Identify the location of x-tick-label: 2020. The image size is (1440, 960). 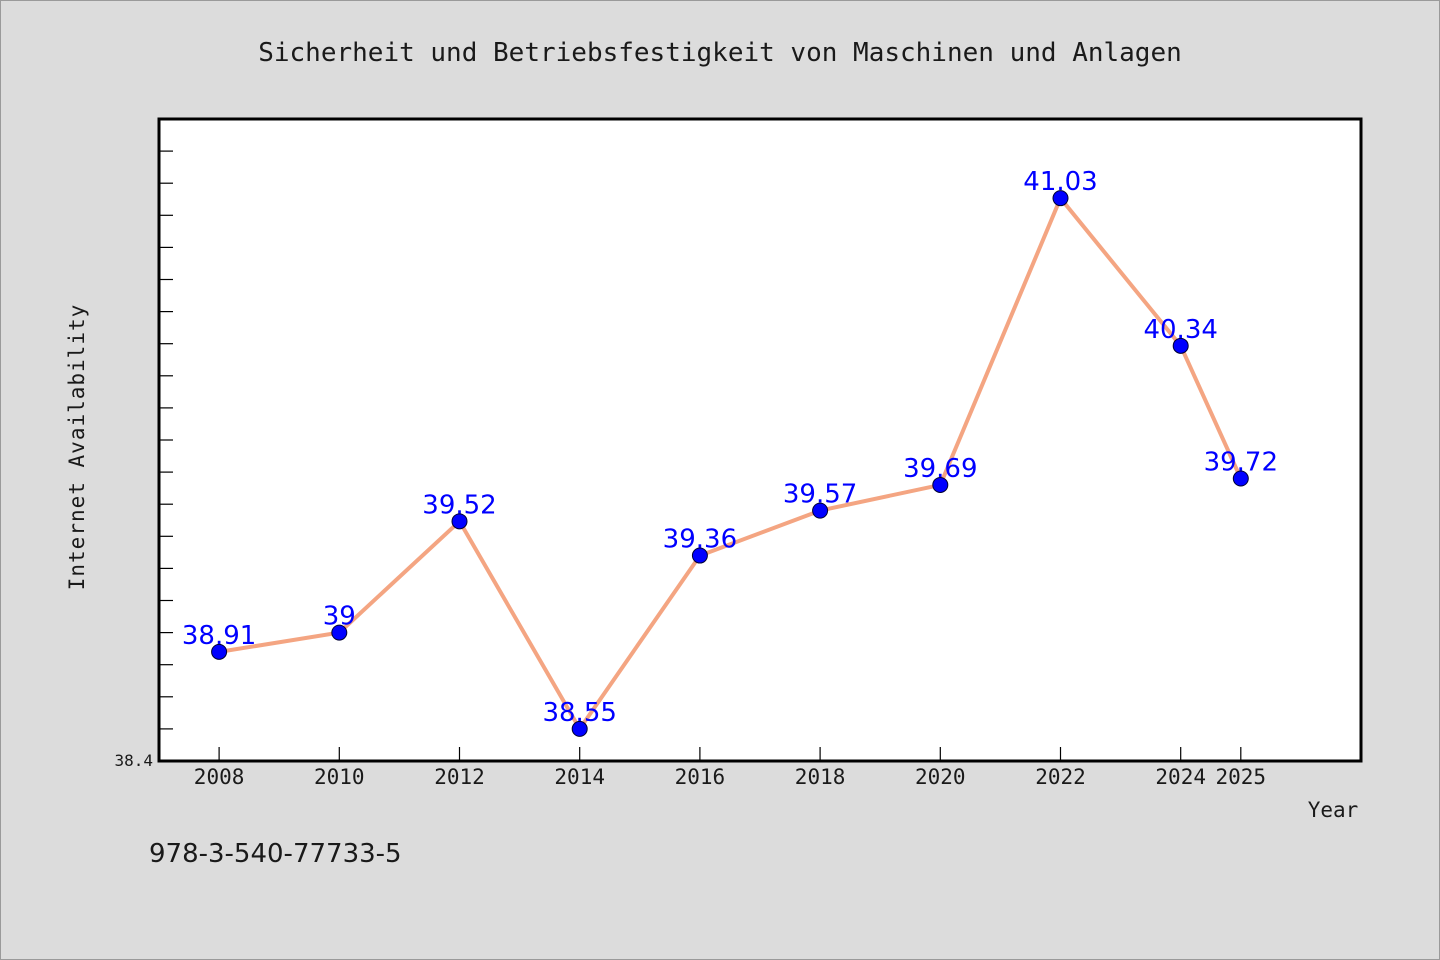
(940, 777).